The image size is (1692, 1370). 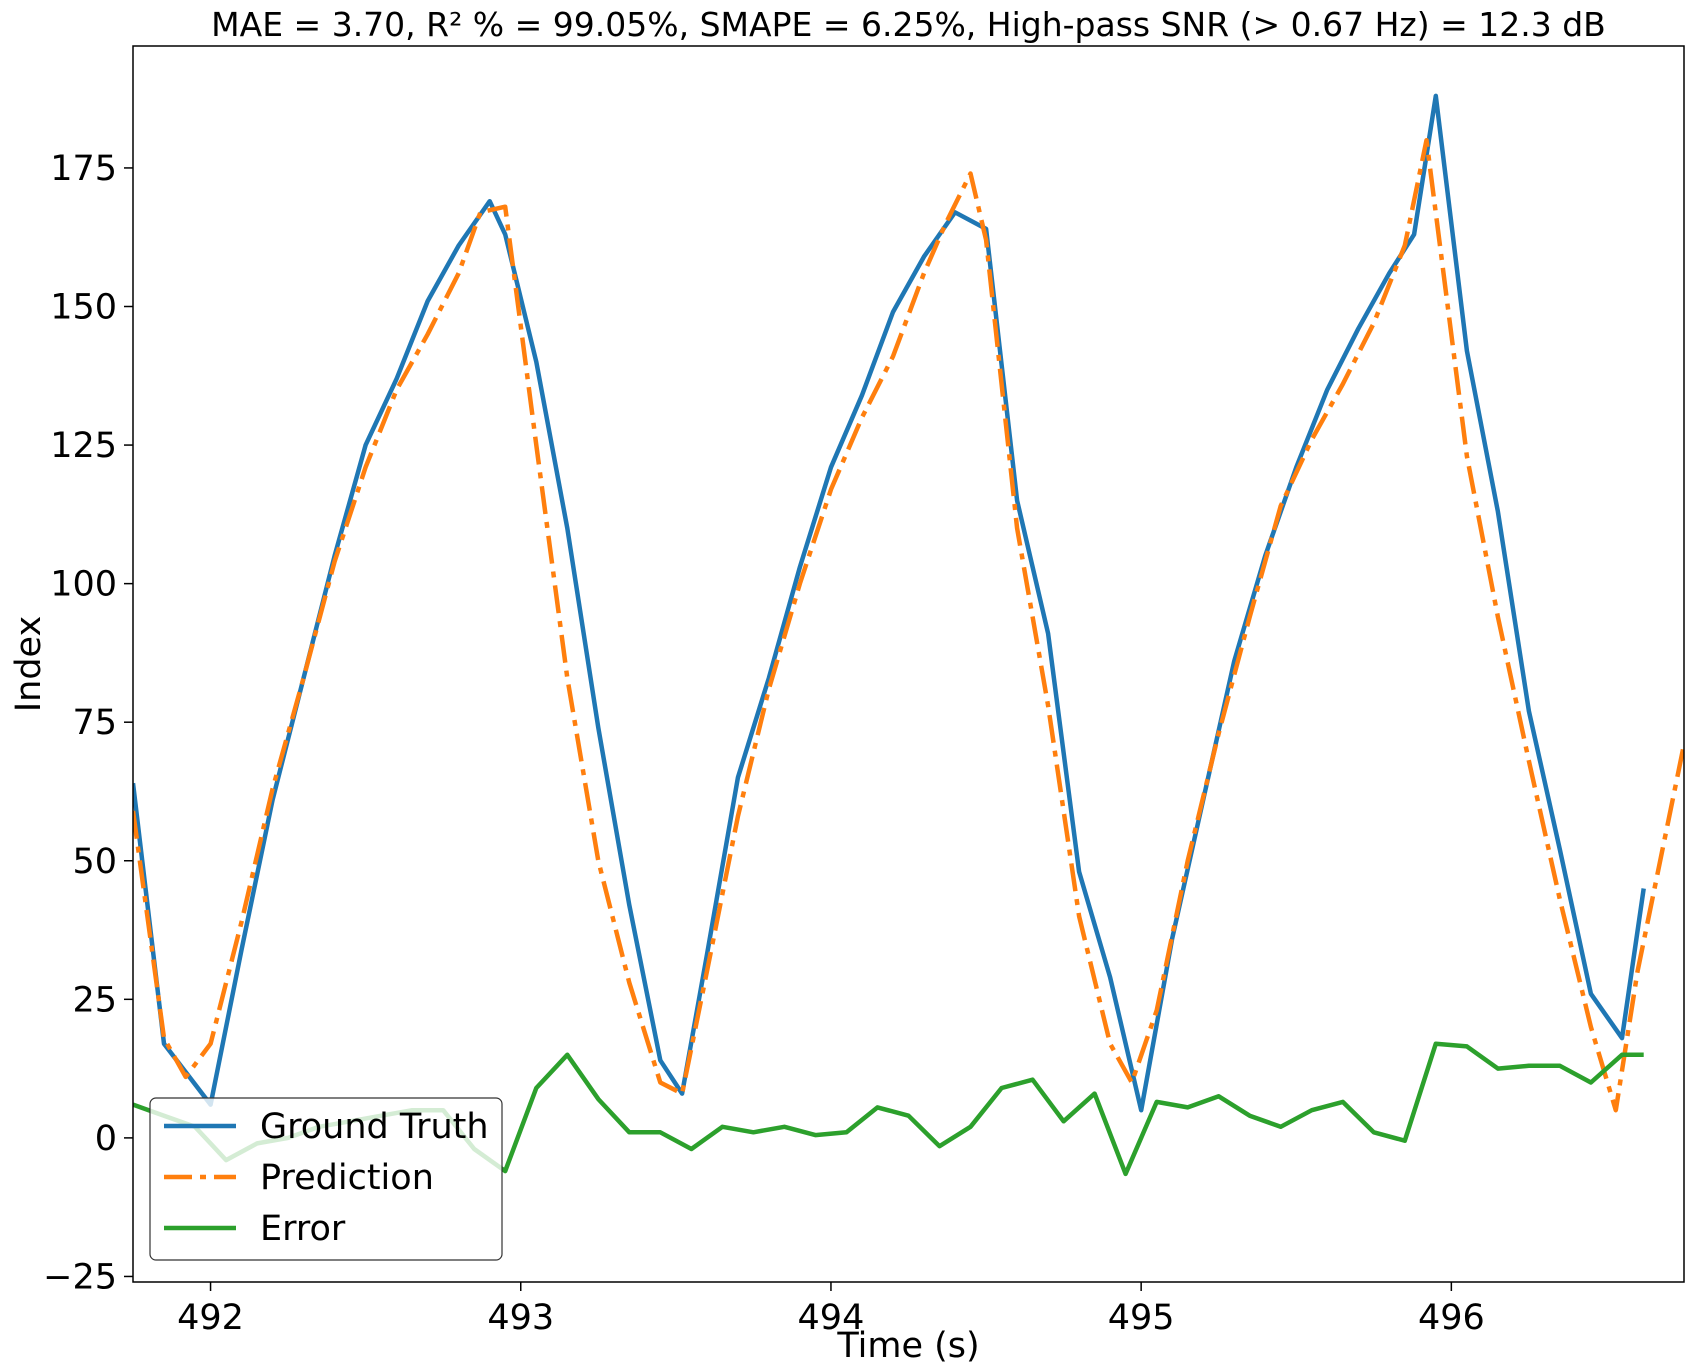 I want to click on y-tick-label: −25, so click(x=80, y=1277).